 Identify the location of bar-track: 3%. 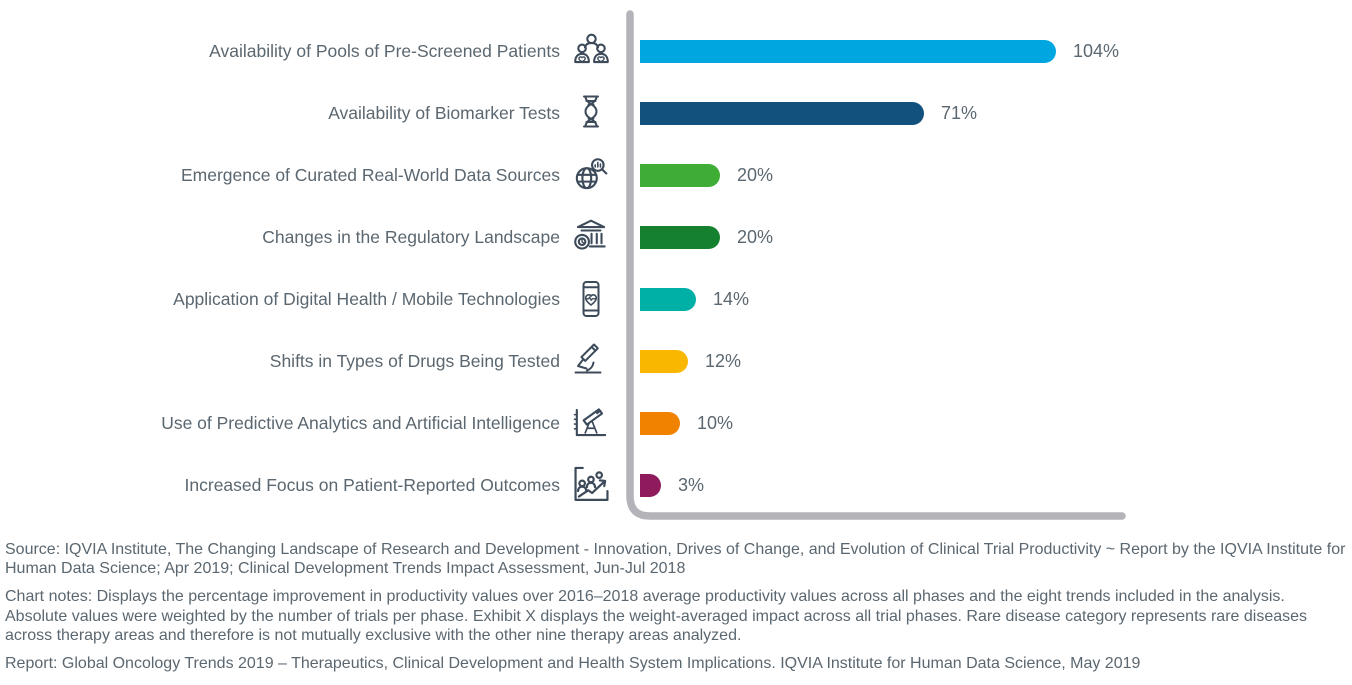
(672, 485).